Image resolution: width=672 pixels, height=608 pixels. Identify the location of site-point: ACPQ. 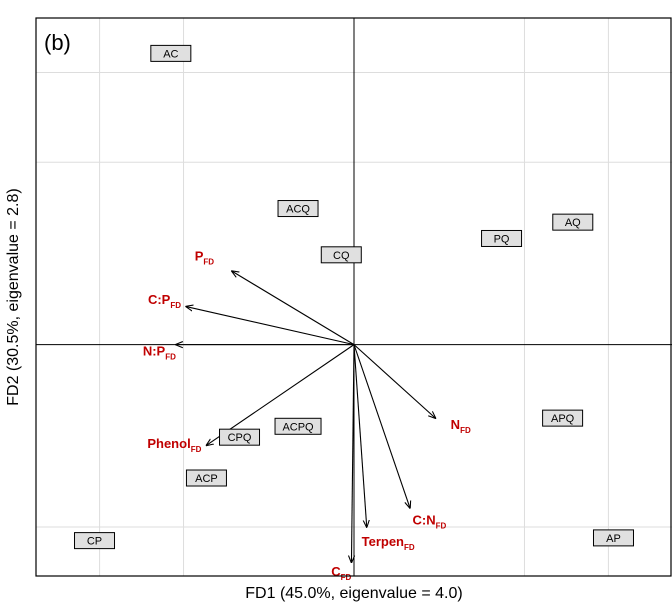
(298, 426).